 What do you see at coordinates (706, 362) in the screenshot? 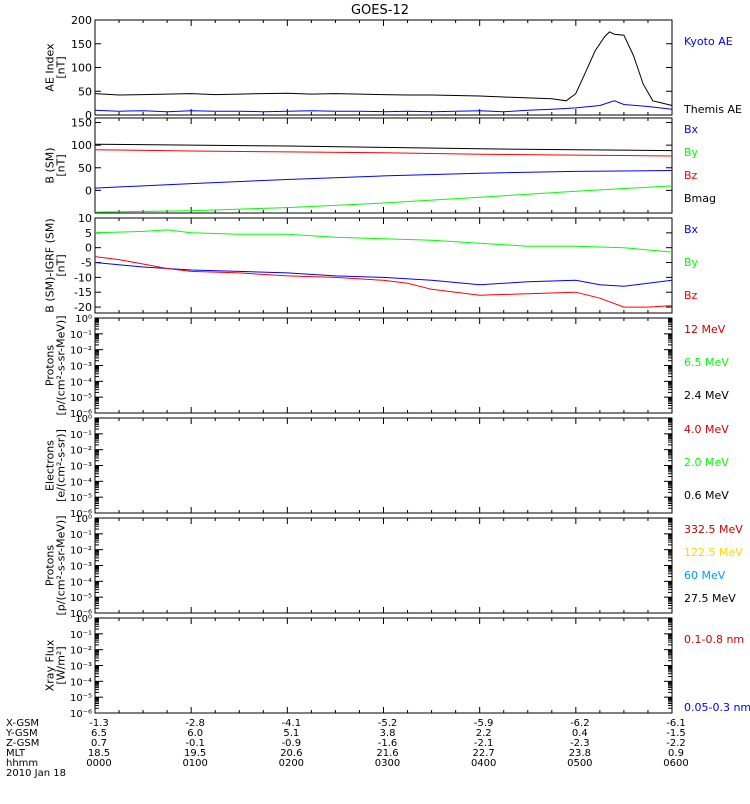
I see `legend-entry: 6.5 MeV` at bounding box center [706, 362].